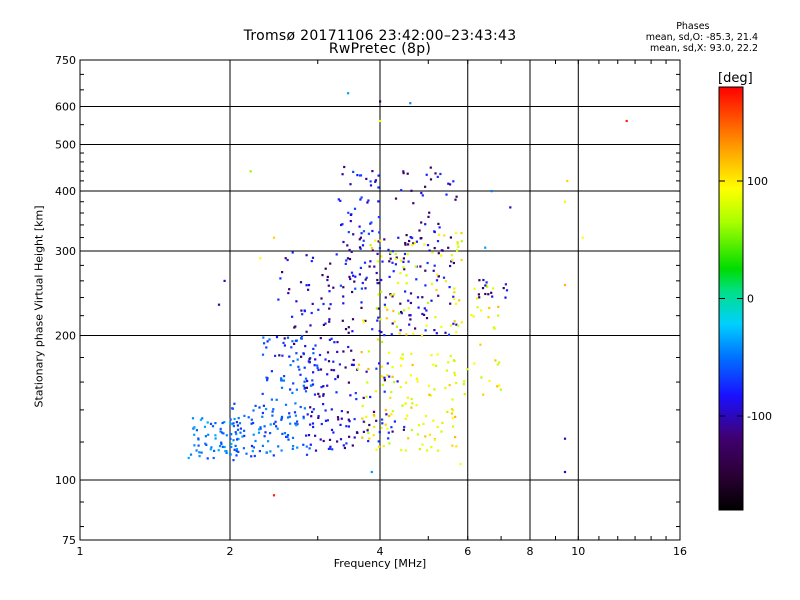 This screenshot has width=800, height=600. What do you see at coordinates (69, 540) in the screenshot?
I see `y-tick-label: 75` at bounding box center [69, 540].